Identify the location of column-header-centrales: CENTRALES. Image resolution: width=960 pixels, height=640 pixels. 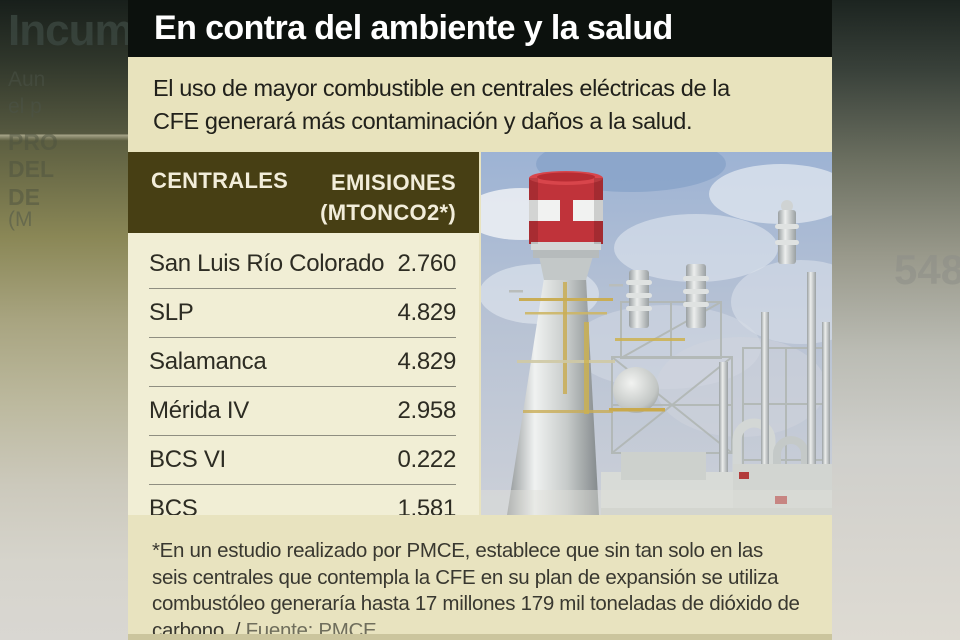
(220, 180).